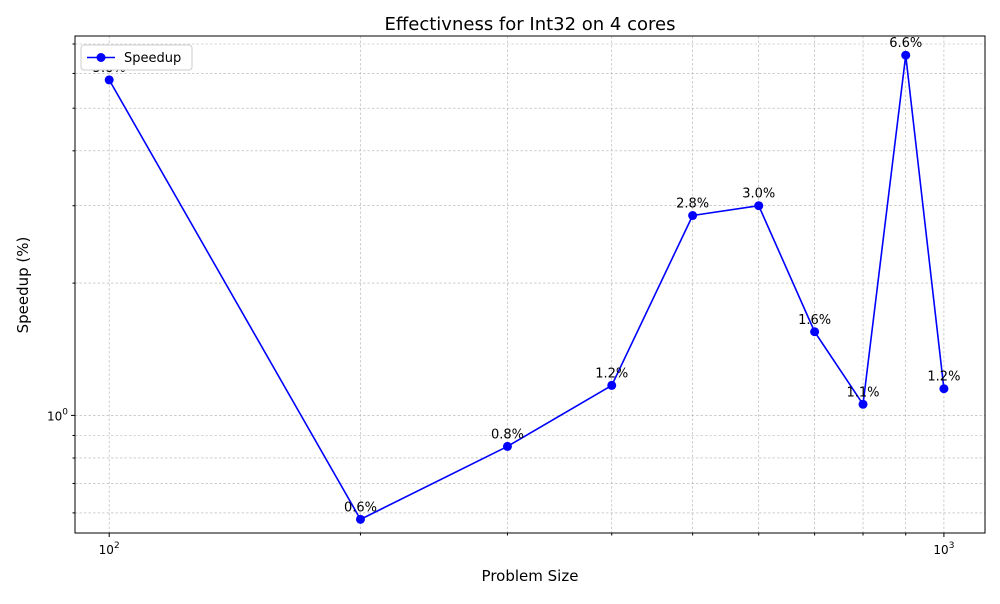  What do you see at coordinates (109, 549) in the screenshot?
I see `x-tick-label: 10²` at bounding box center [109, 549].